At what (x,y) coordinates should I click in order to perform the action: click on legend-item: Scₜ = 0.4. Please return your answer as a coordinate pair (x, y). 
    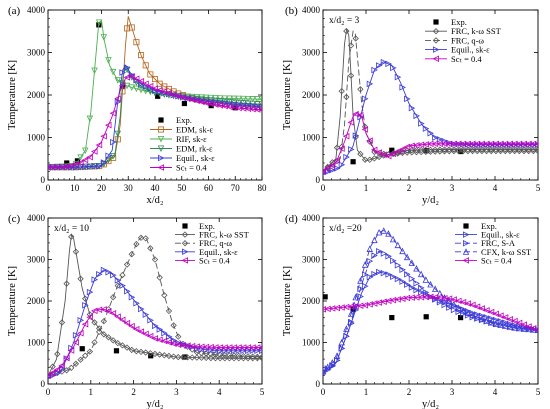
    Looking at the image, I should click on (483, 260).